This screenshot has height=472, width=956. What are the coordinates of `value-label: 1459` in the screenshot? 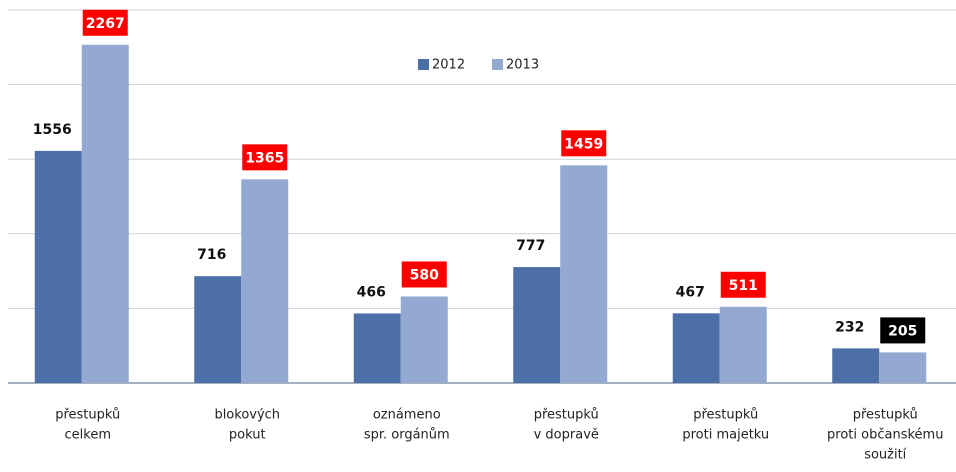 It's located at (583, 144).